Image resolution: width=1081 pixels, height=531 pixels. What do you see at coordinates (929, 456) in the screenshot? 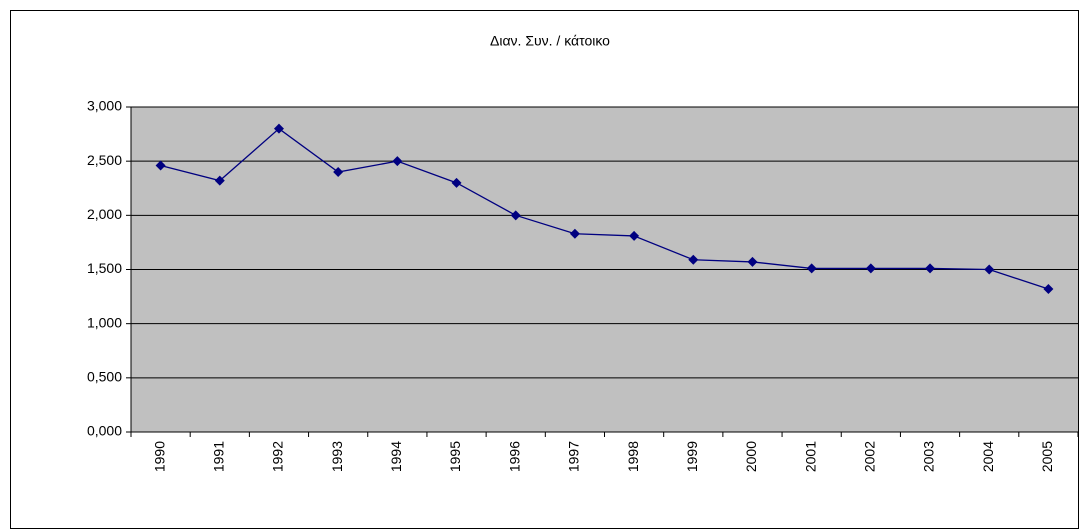
I see `x-tick-label: 2003` at bounding box center [929, 456].